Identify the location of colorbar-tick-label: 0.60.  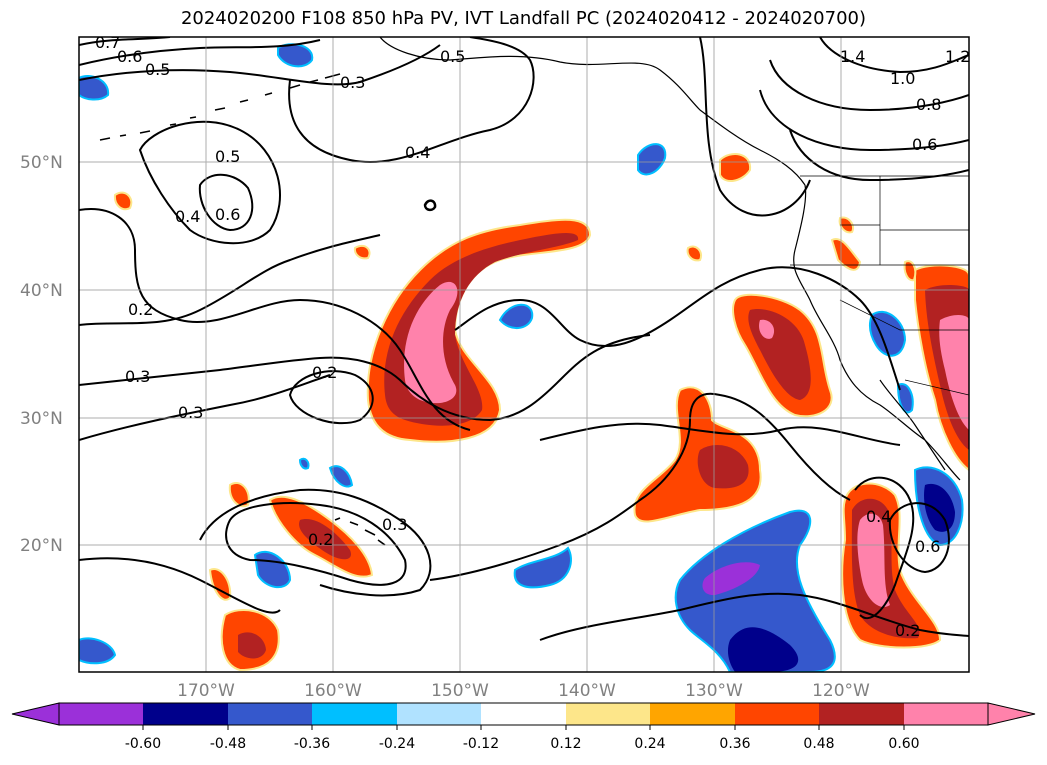
(903, 744).